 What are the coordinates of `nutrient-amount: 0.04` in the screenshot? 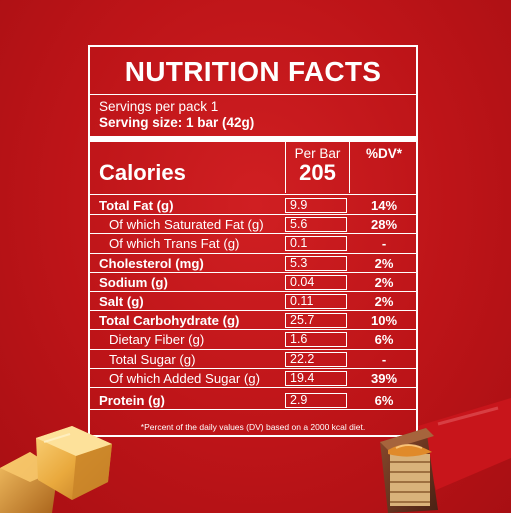 It's located at (316, 282).